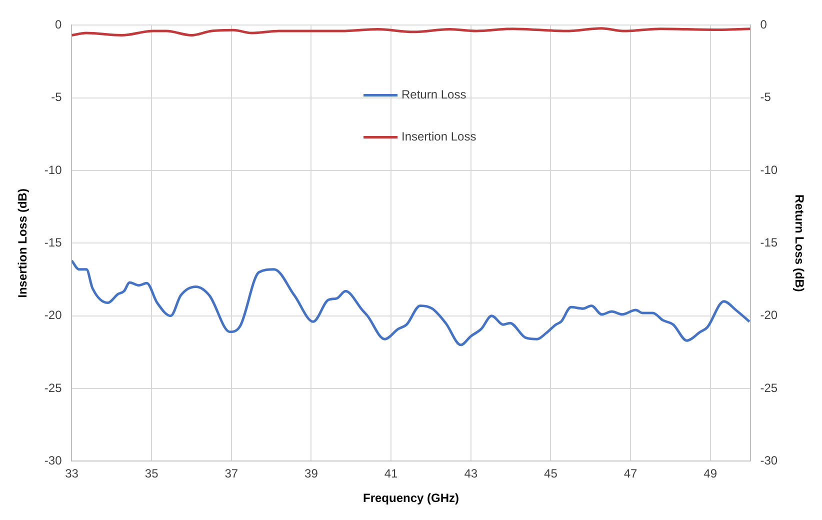 The image size is (822, 520). Describe the element at coordinates (23, 243) in the screenshot. I see `y-axis-title: Insertion Loss (dB)` at that location.